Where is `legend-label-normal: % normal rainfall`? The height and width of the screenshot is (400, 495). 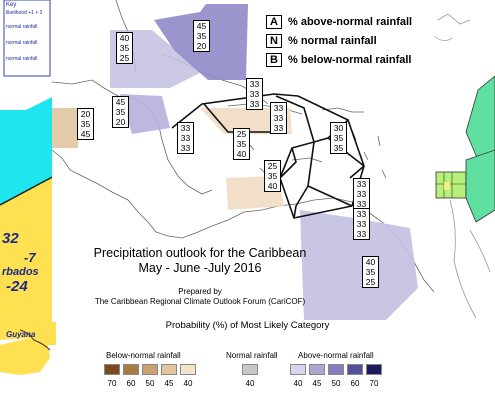 legend-label-normal: % normal rainfall is located at coordinates (332, 41).